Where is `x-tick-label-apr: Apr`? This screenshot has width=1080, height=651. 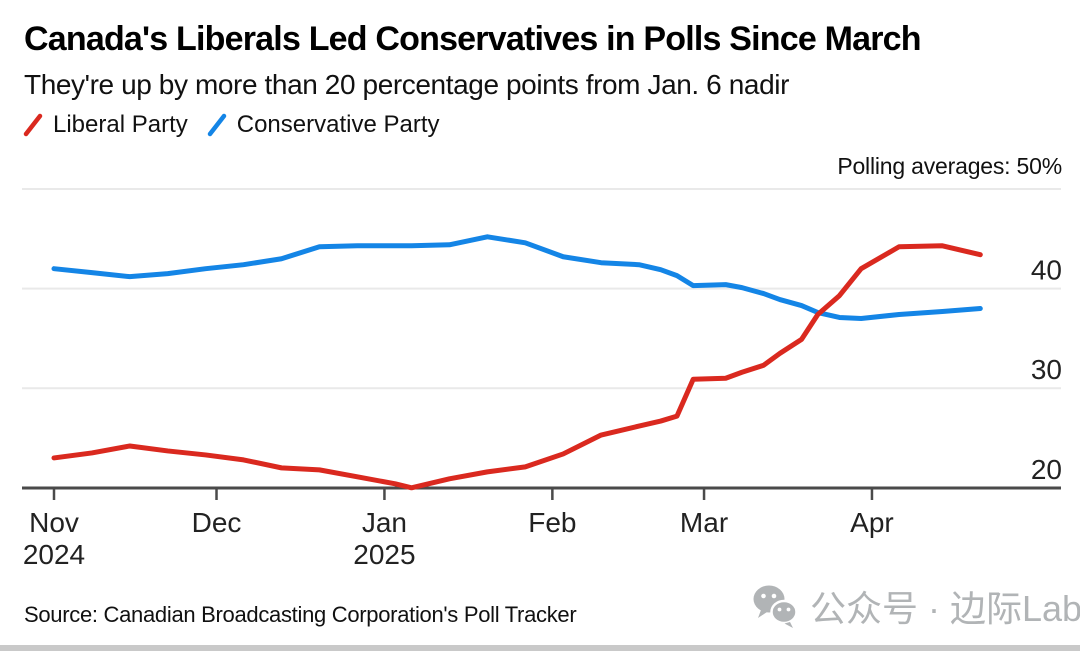 x-tick-label-apr: Apr is located at coordinates (872, 522).